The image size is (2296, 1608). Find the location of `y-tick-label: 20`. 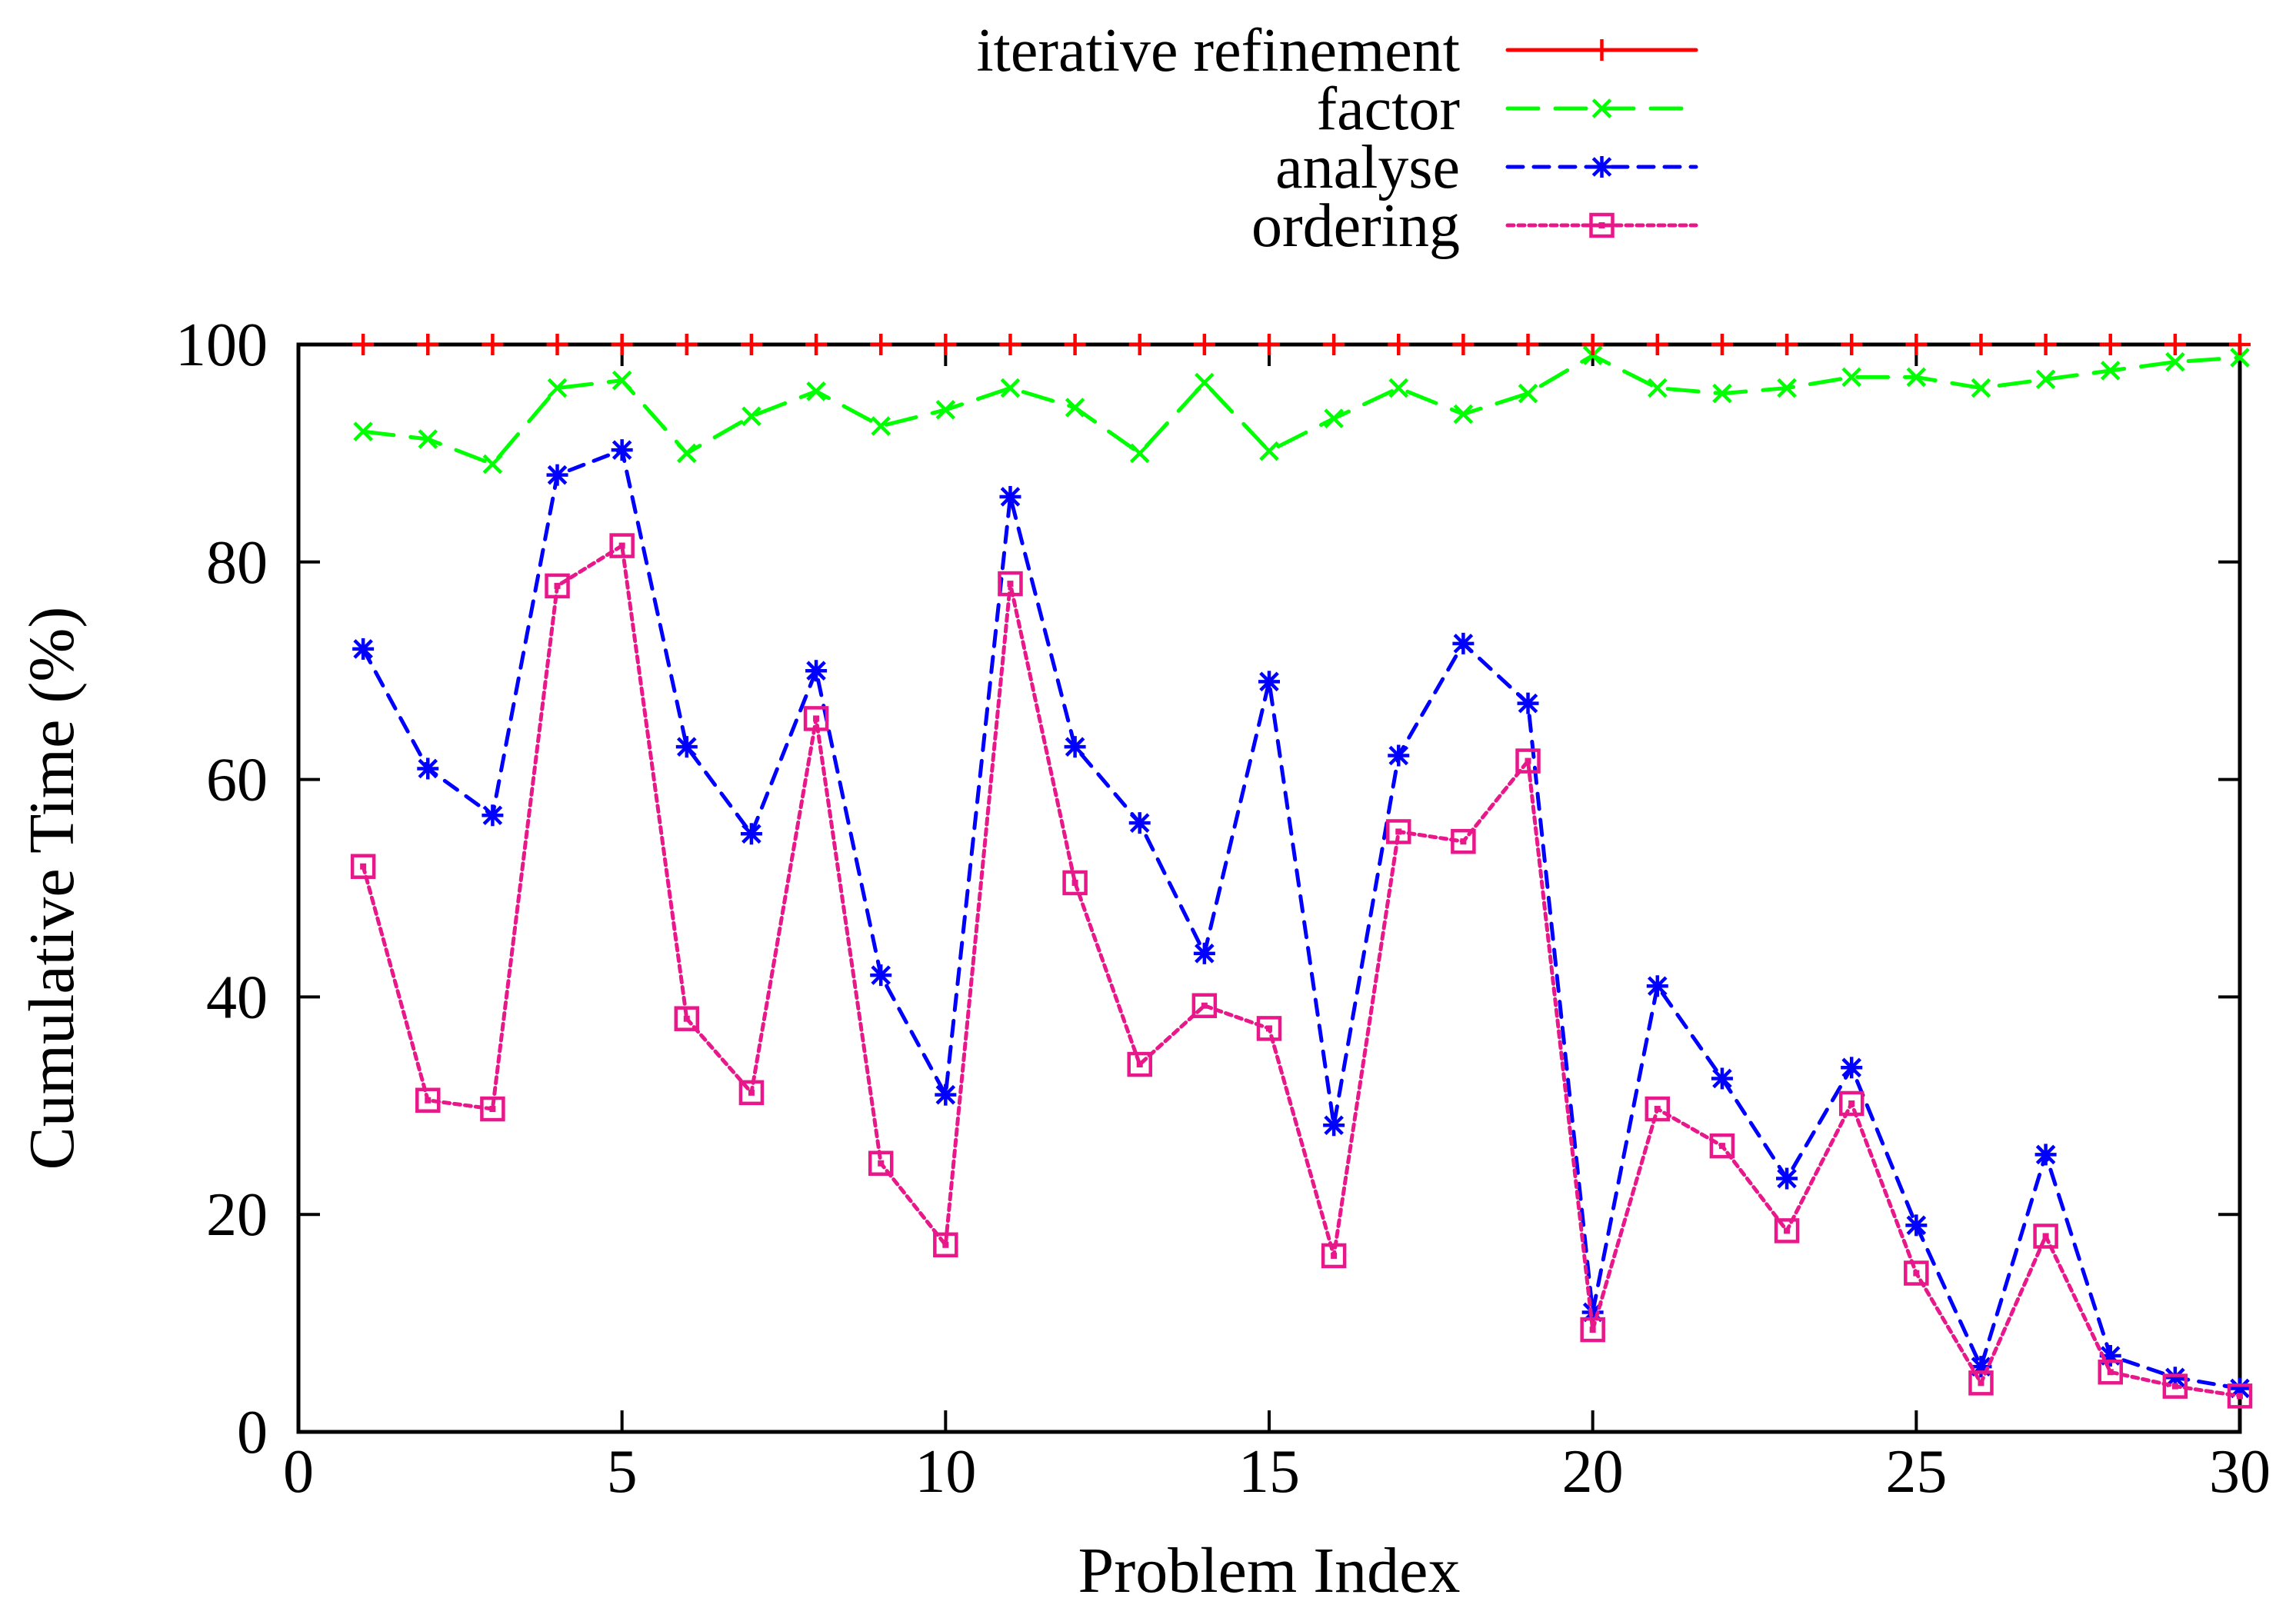

y-tick-label: 20 is located at coordinates (237, 1215).